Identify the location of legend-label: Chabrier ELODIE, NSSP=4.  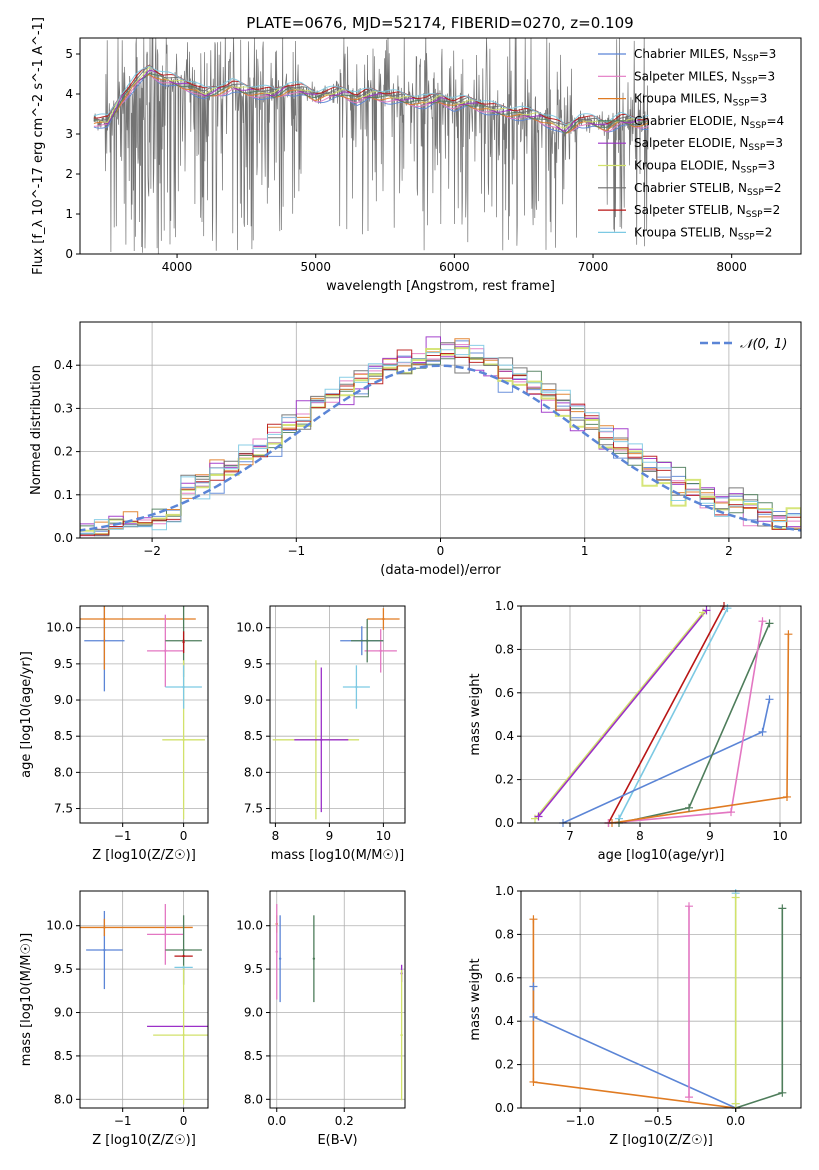
(709, 122).